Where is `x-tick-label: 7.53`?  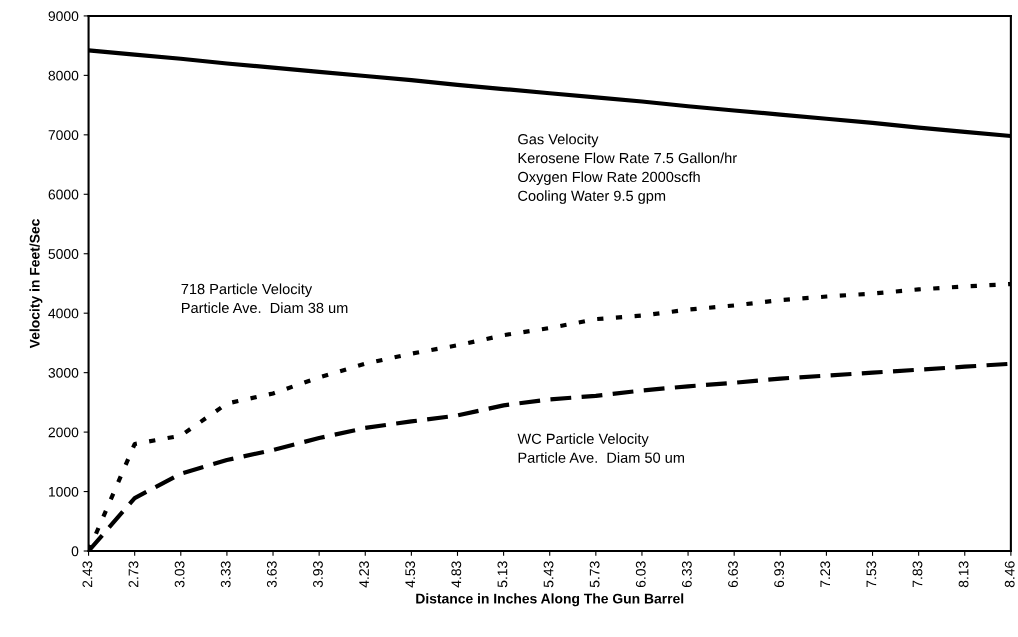
x-tick-label: 7.53 is located at coordinates (871, 574).